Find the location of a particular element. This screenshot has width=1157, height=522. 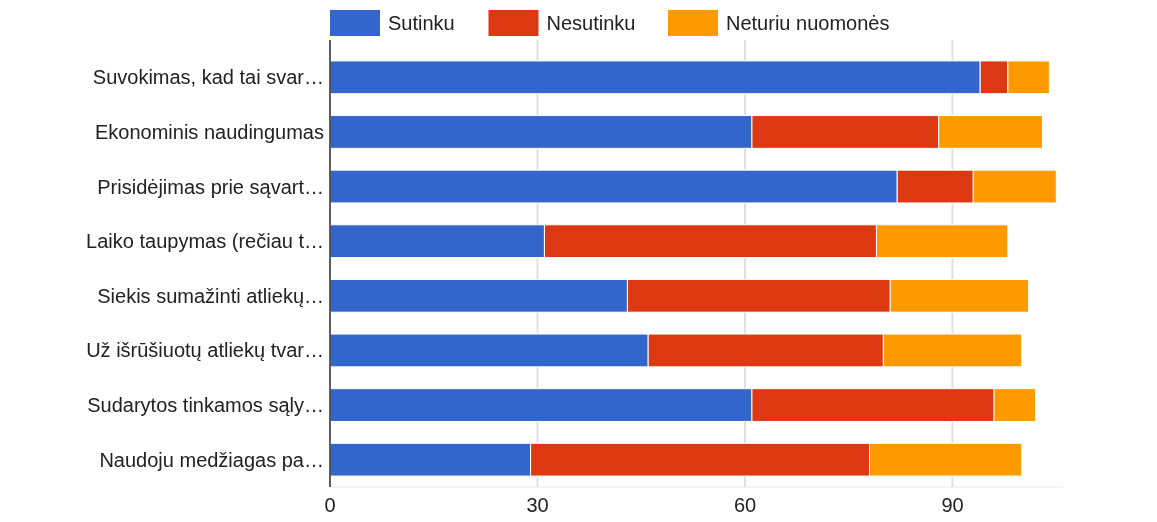

x-tick-label: 90 is located at coordinates (952, 505).